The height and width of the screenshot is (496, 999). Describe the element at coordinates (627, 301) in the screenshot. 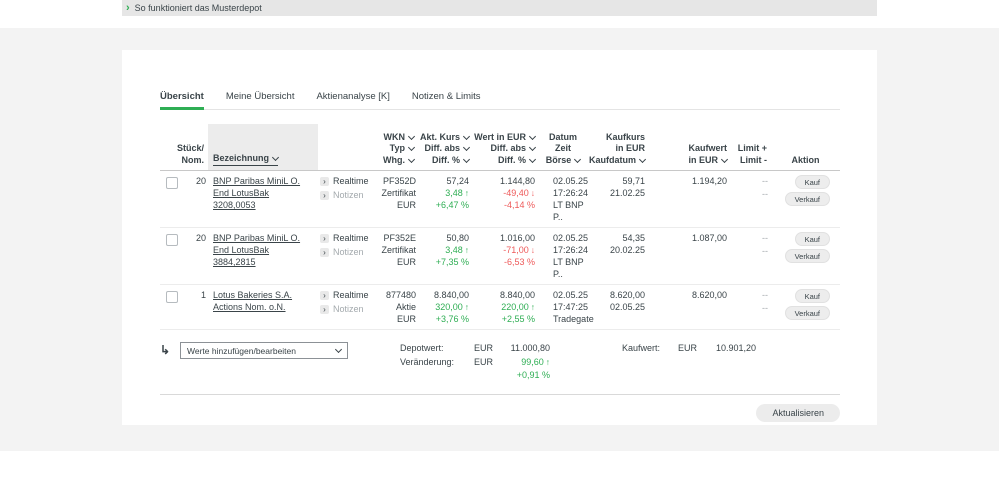

I see `kaufkurs-cell: 8.620,00 02.05.25` at that location.